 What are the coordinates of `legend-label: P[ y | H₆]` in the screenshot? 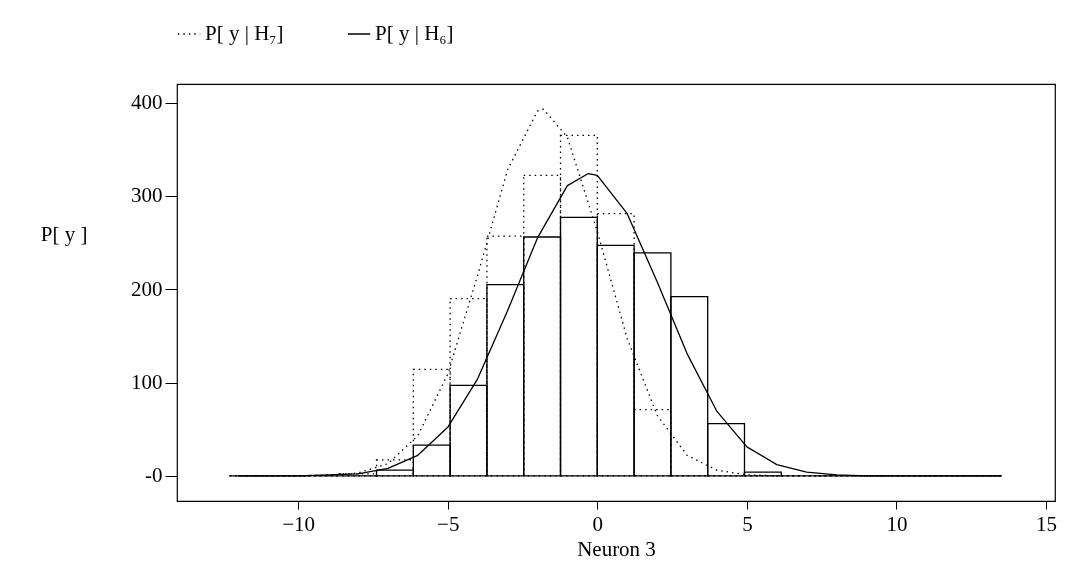 It's located at (414, 33).